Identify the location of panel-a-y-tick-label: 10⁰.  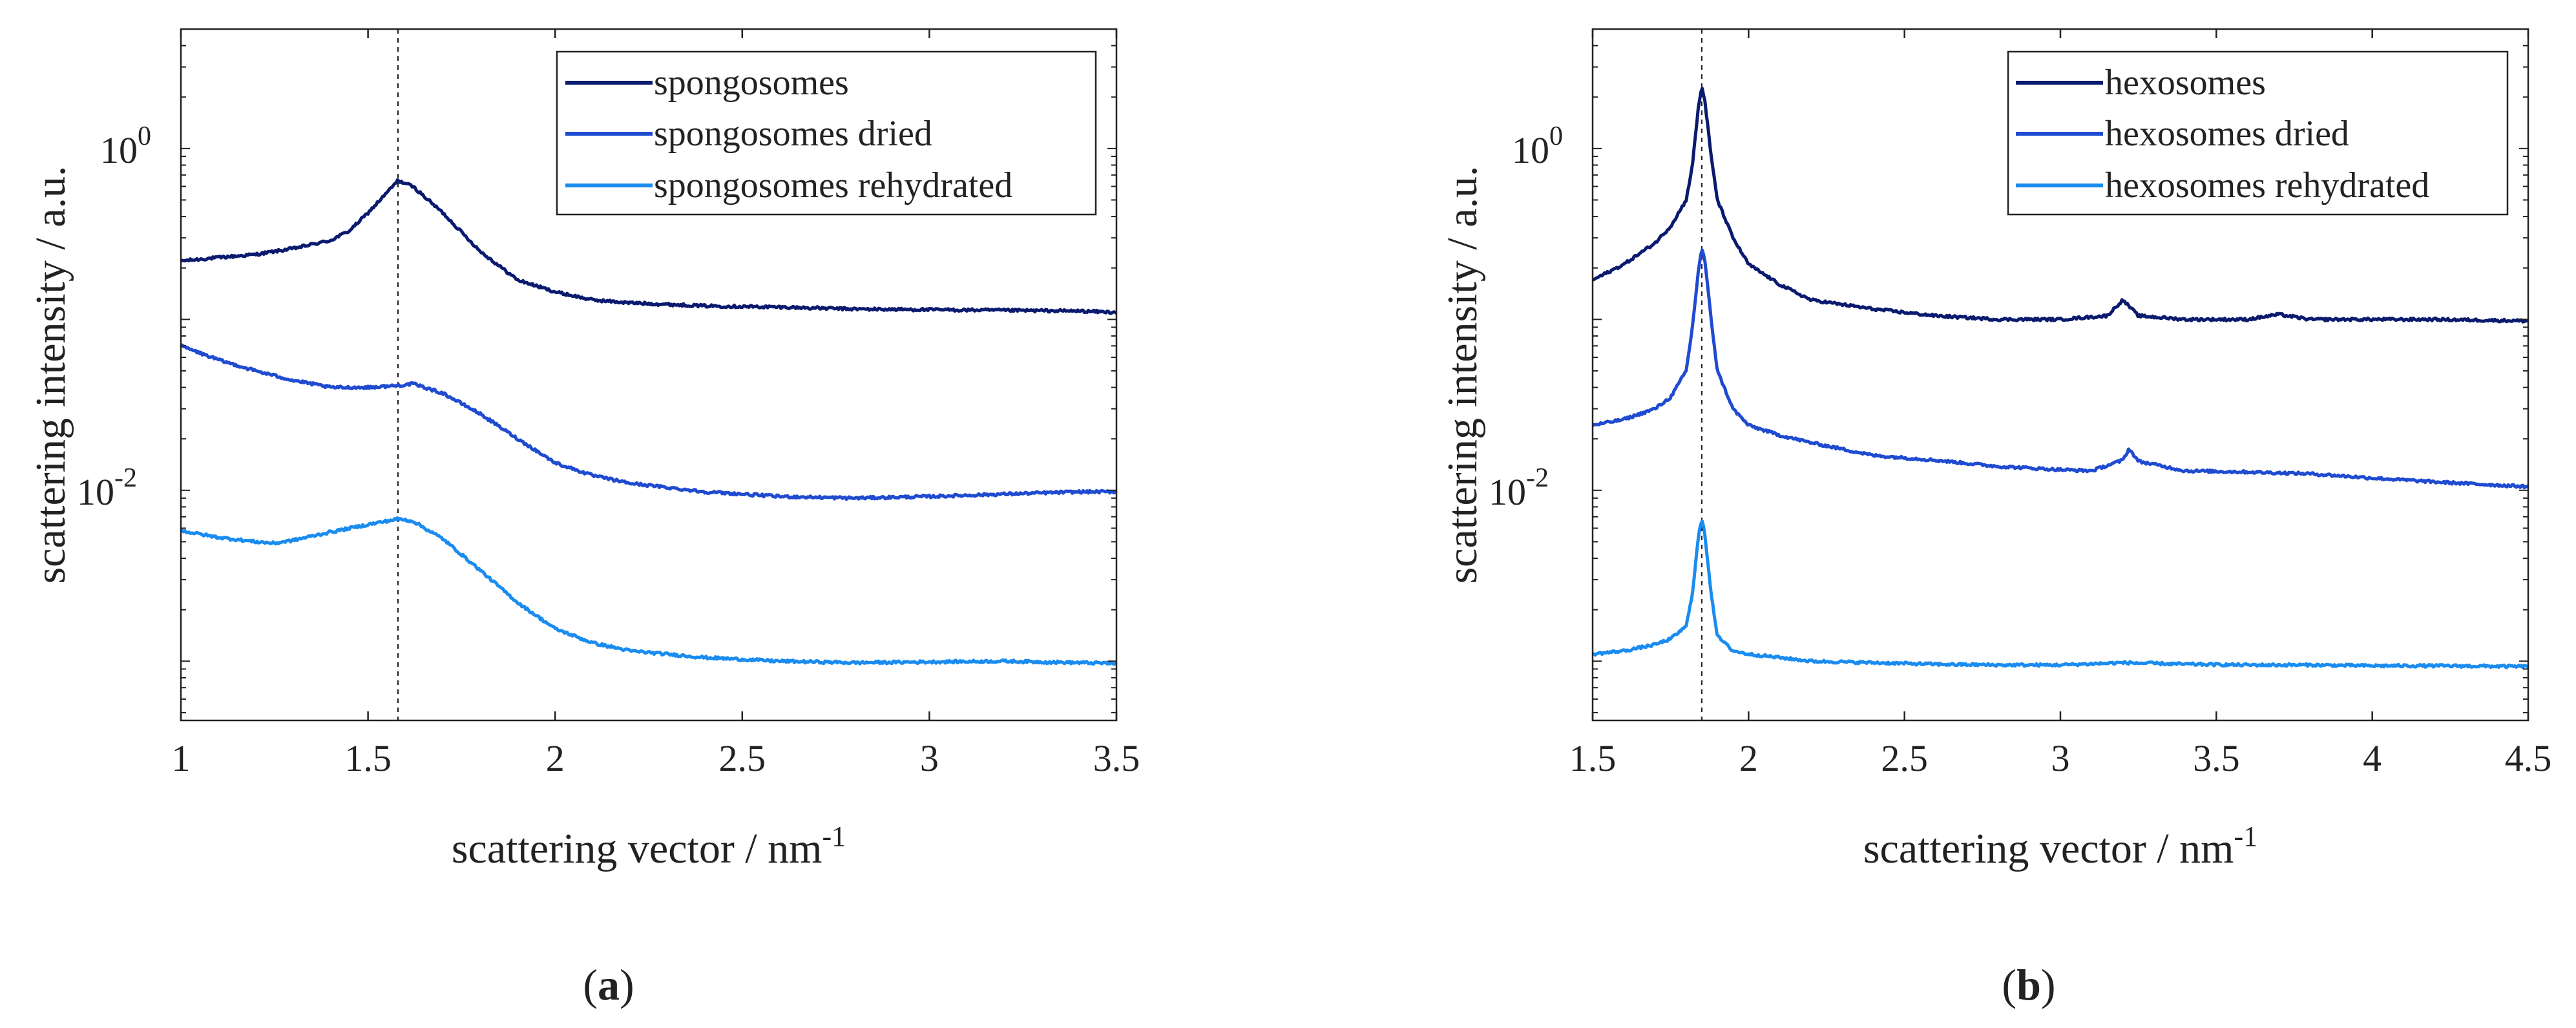
(125, 146).